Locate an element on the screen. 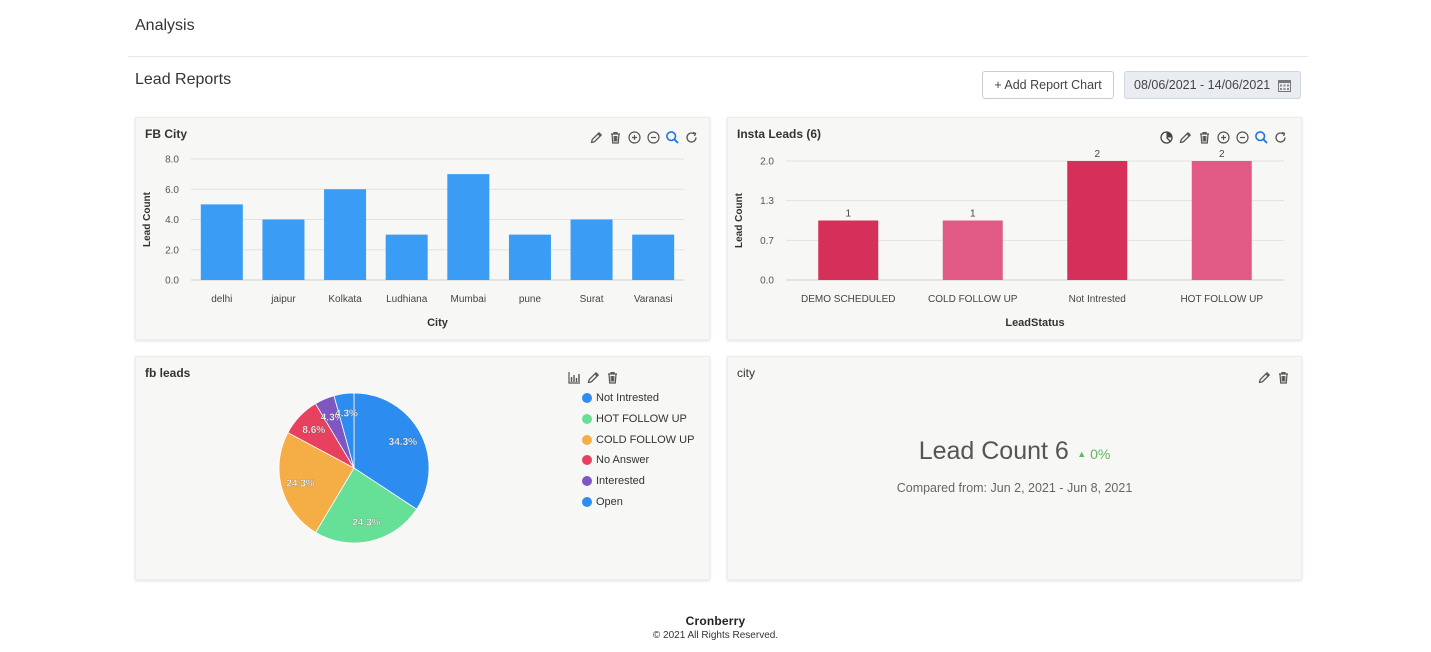 Image resolution: width=1431 pixels, height=652 pixels. kpi-change: ▲ 0% is located at coordinates (1093, 454).